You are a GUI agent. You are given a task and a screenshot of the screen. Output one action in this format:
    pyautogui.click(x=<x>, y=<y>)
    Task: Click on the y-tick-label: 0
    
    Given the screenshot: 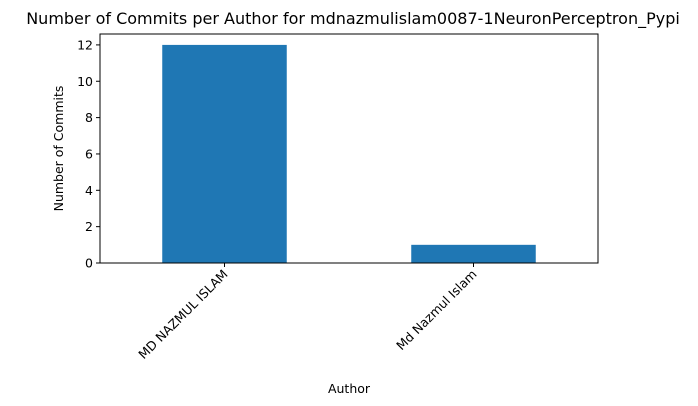 What is the action you would take?
    pyautogui.click(x=89, y=263)
    